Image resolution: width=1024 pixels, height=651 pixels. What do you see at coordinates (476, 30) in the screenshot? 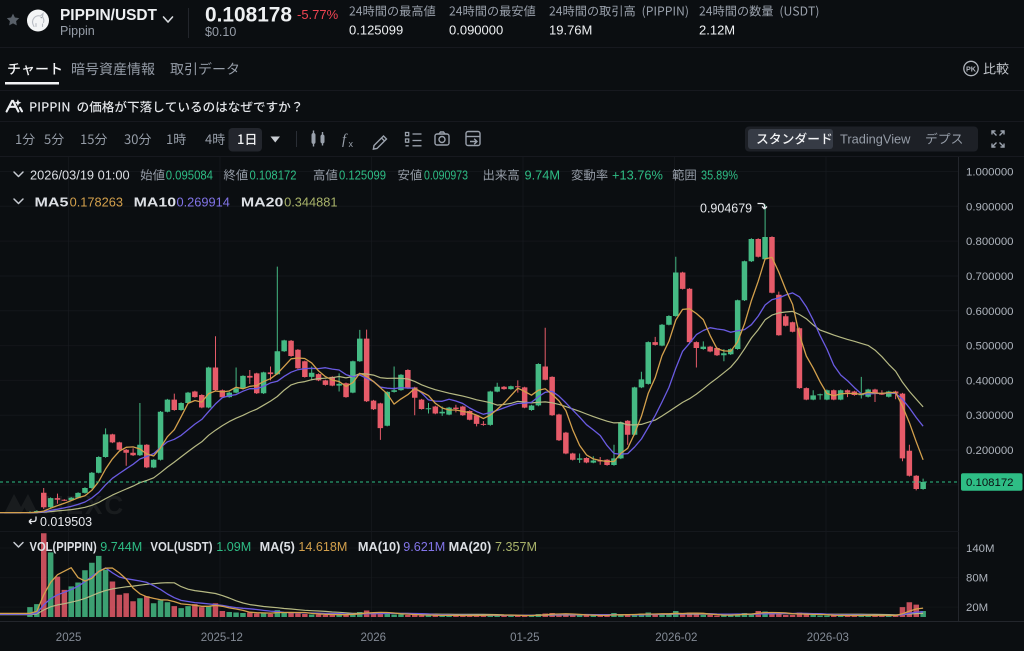
I see `svg-text: 0.090000` at bounding box center [476, 30].